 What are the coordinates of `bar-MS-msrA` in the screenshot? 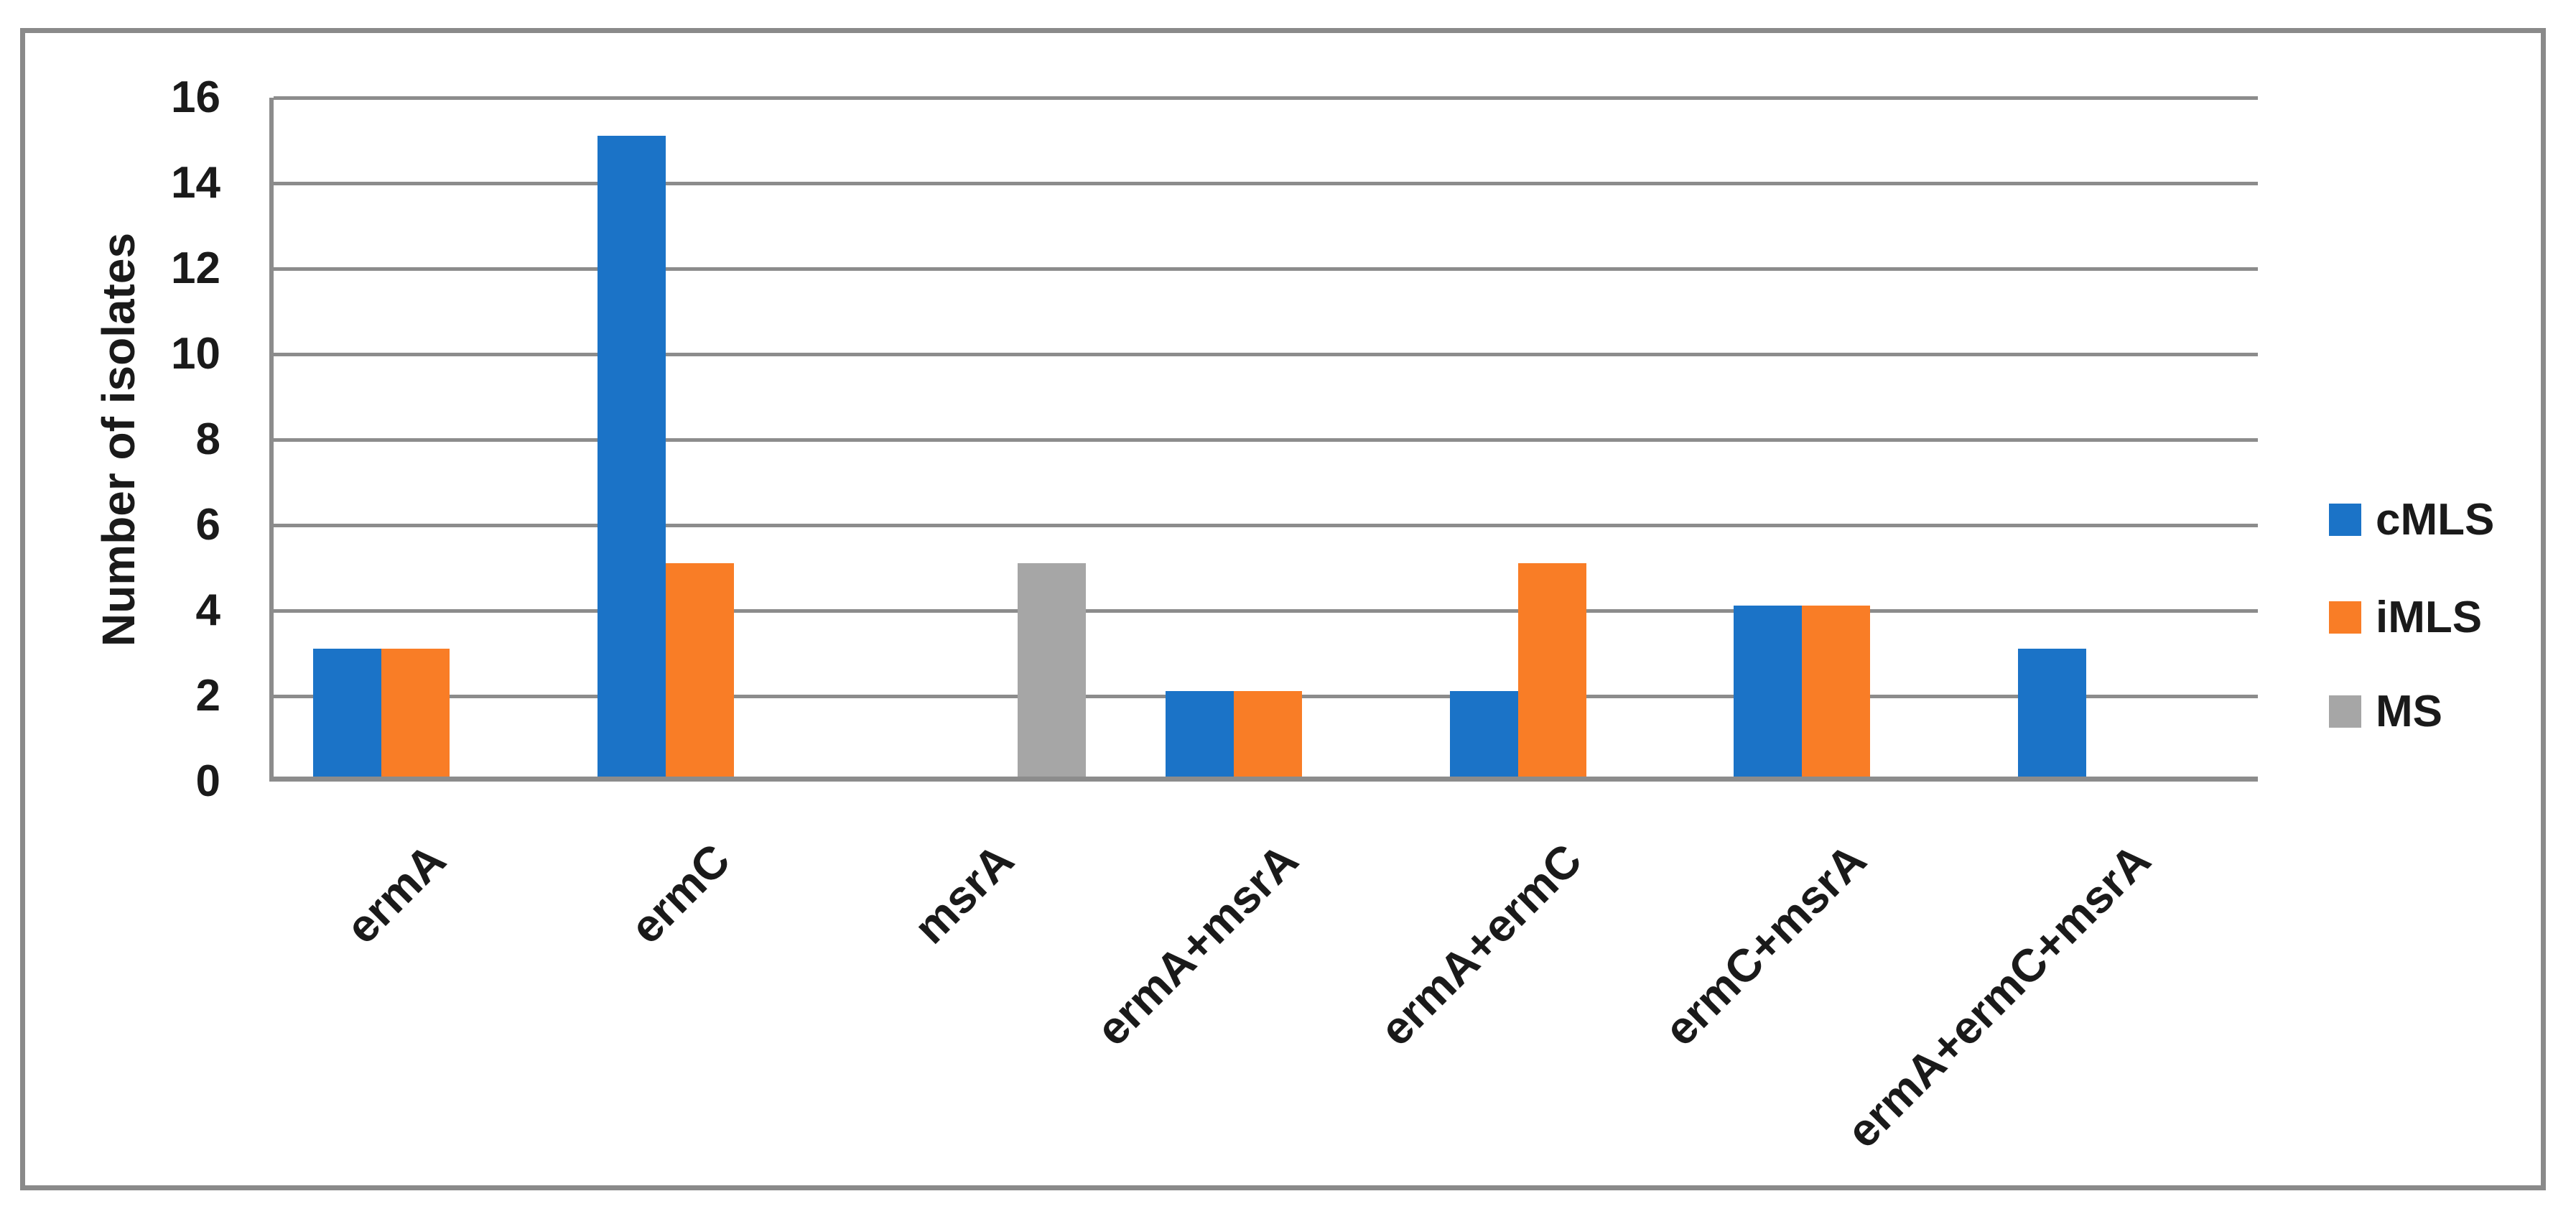 It's located at (1052, 669).